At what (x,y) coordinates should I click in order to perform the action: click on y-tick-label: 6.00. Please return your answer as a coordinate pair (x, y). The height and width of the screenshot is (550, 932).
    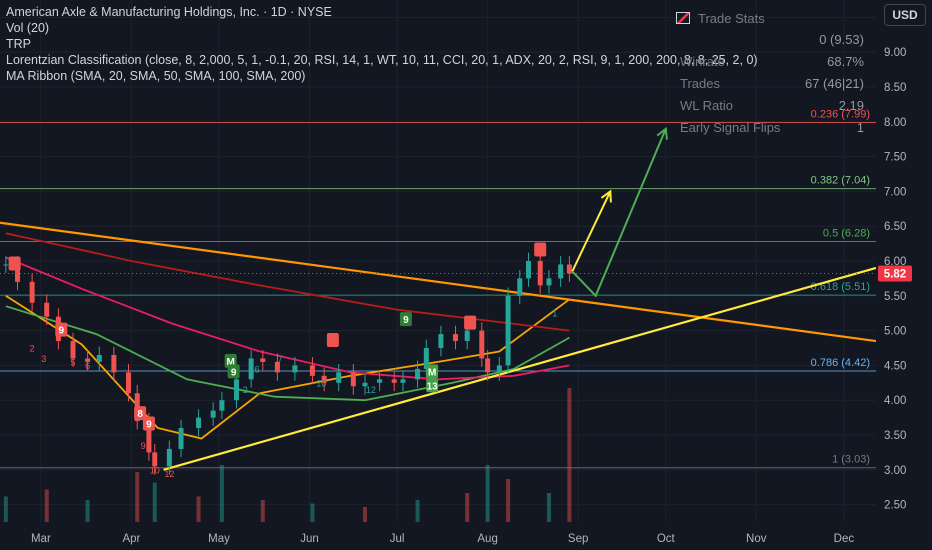
    Looking at the image, I should click on (895, 262).